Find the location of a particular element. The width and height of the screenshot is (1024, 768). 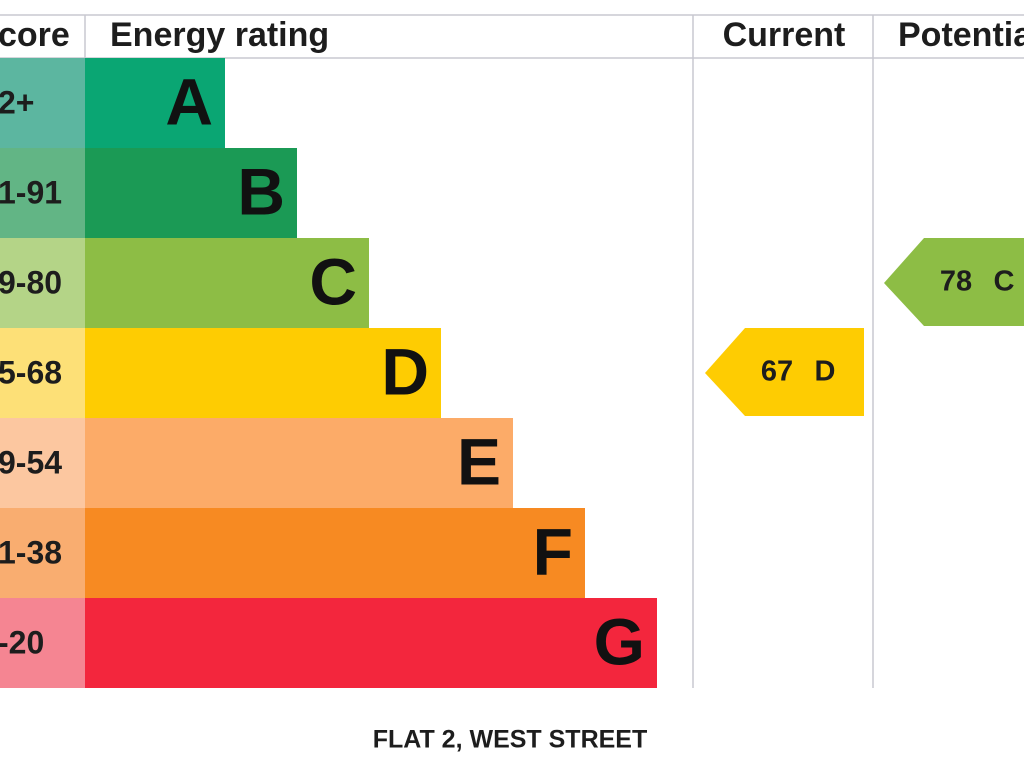

rating-letter: C is located at coordinates (333, 281).